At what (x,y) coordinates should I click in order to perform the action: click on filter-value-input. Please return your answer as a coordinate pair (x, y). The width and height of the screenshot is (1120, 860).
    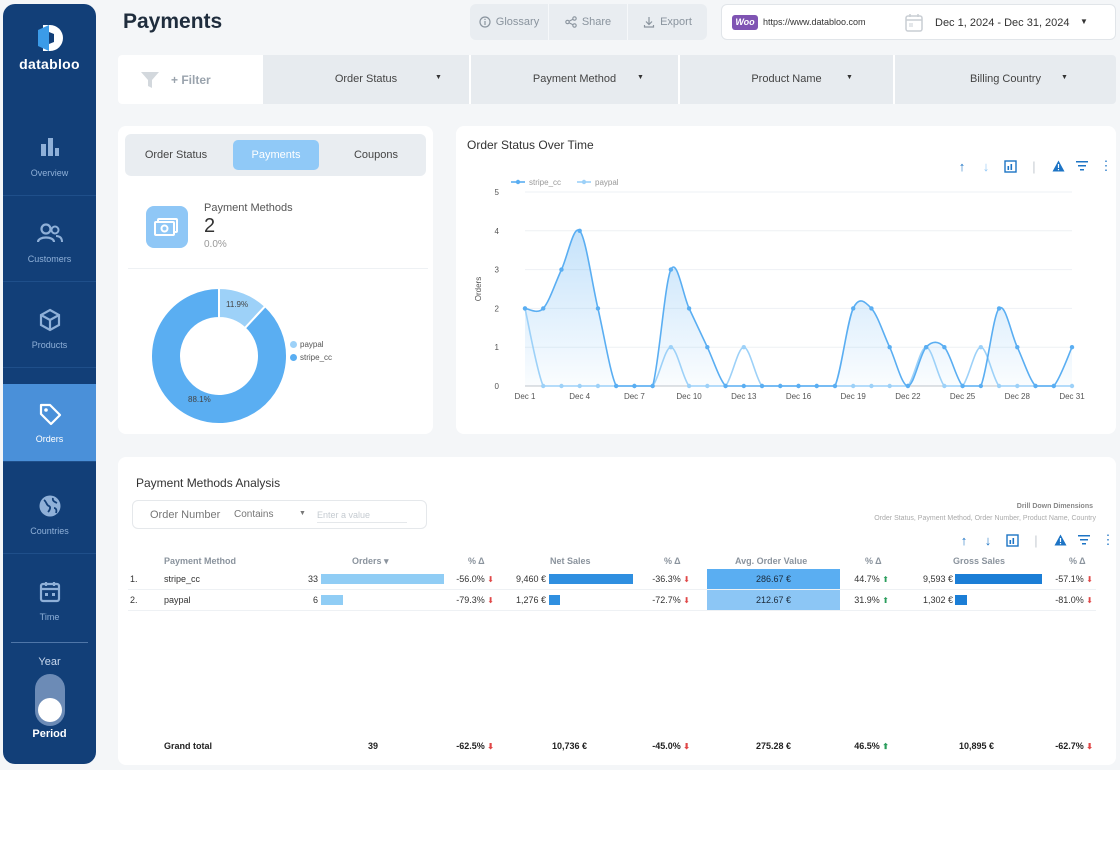
    Looking at the image, I should click on (362, 515).